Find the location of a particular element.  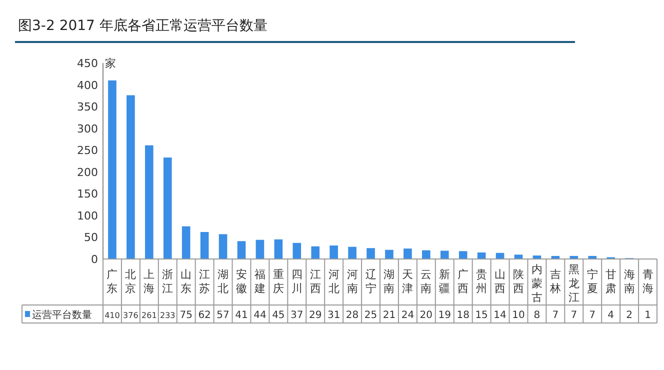

data-label: 14 is located at coordinates (500, 315).